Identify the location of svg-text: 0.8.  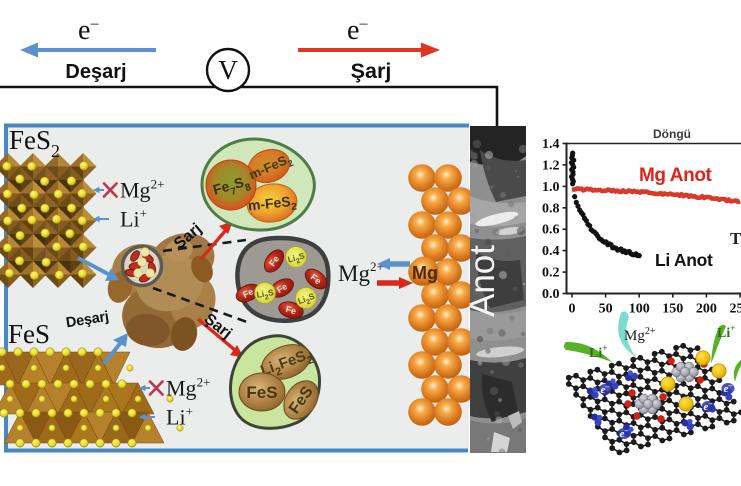
(551, 208).